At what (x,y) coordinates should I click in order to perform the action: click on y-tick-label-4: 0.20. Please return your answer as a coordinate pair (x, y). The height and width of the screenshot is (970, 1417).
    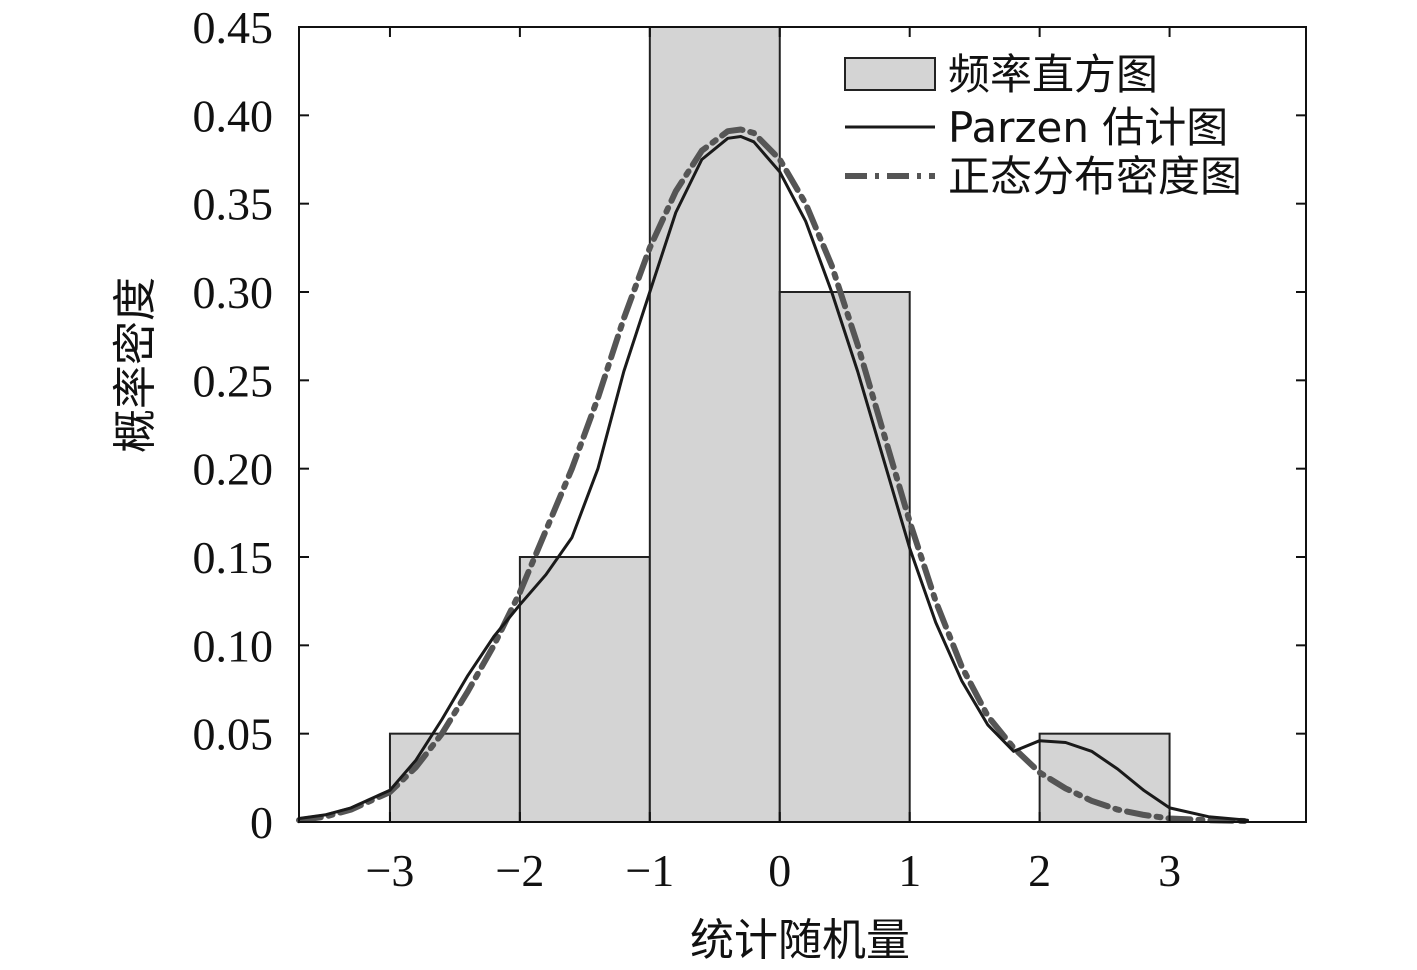
    Looking at the image, I should click on (233, 469).